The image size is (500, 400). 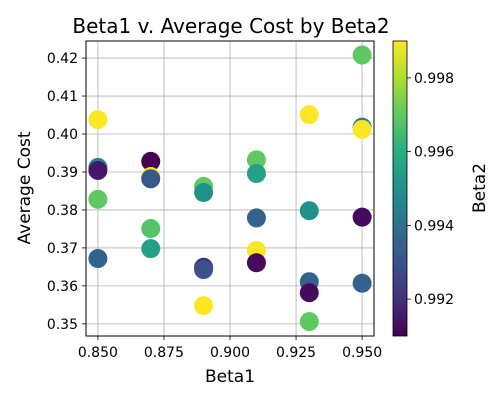 What do you see at coordinates (400, 188) in the screenshot?
I see `colorbar` at bounding box center [400, 188].